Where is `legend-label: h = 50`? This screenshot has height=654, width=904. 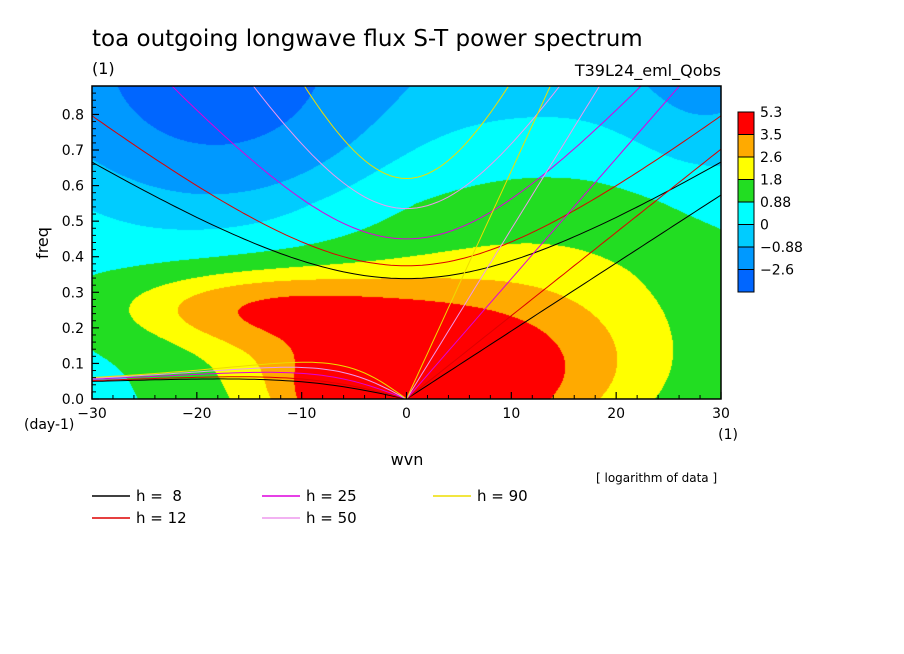 legend-label: h = 50 is located at coordinates (331, 518).